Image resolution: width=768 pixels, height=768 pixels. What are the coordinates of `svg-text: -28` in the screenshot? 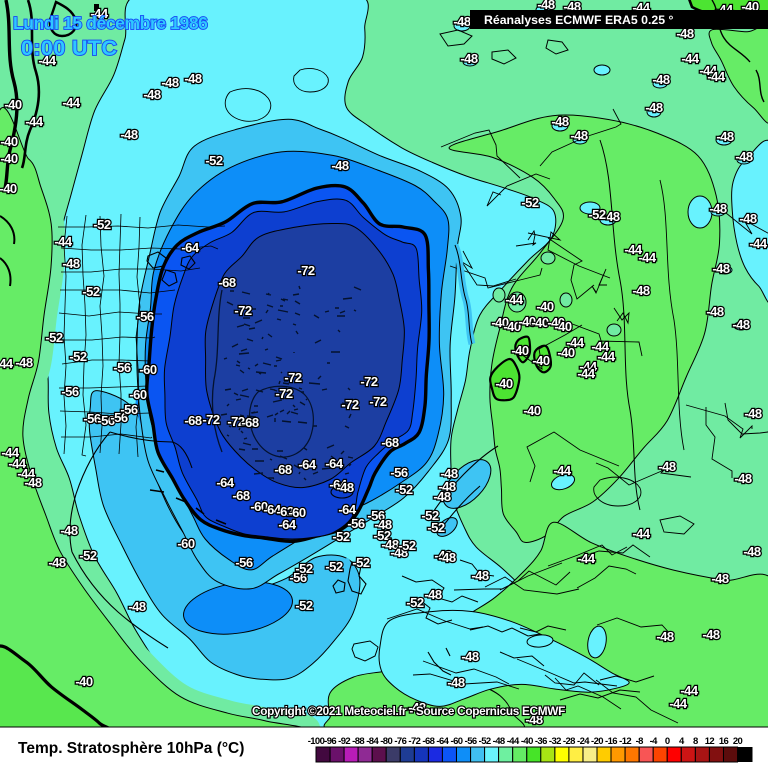 It's located at (569, 741).